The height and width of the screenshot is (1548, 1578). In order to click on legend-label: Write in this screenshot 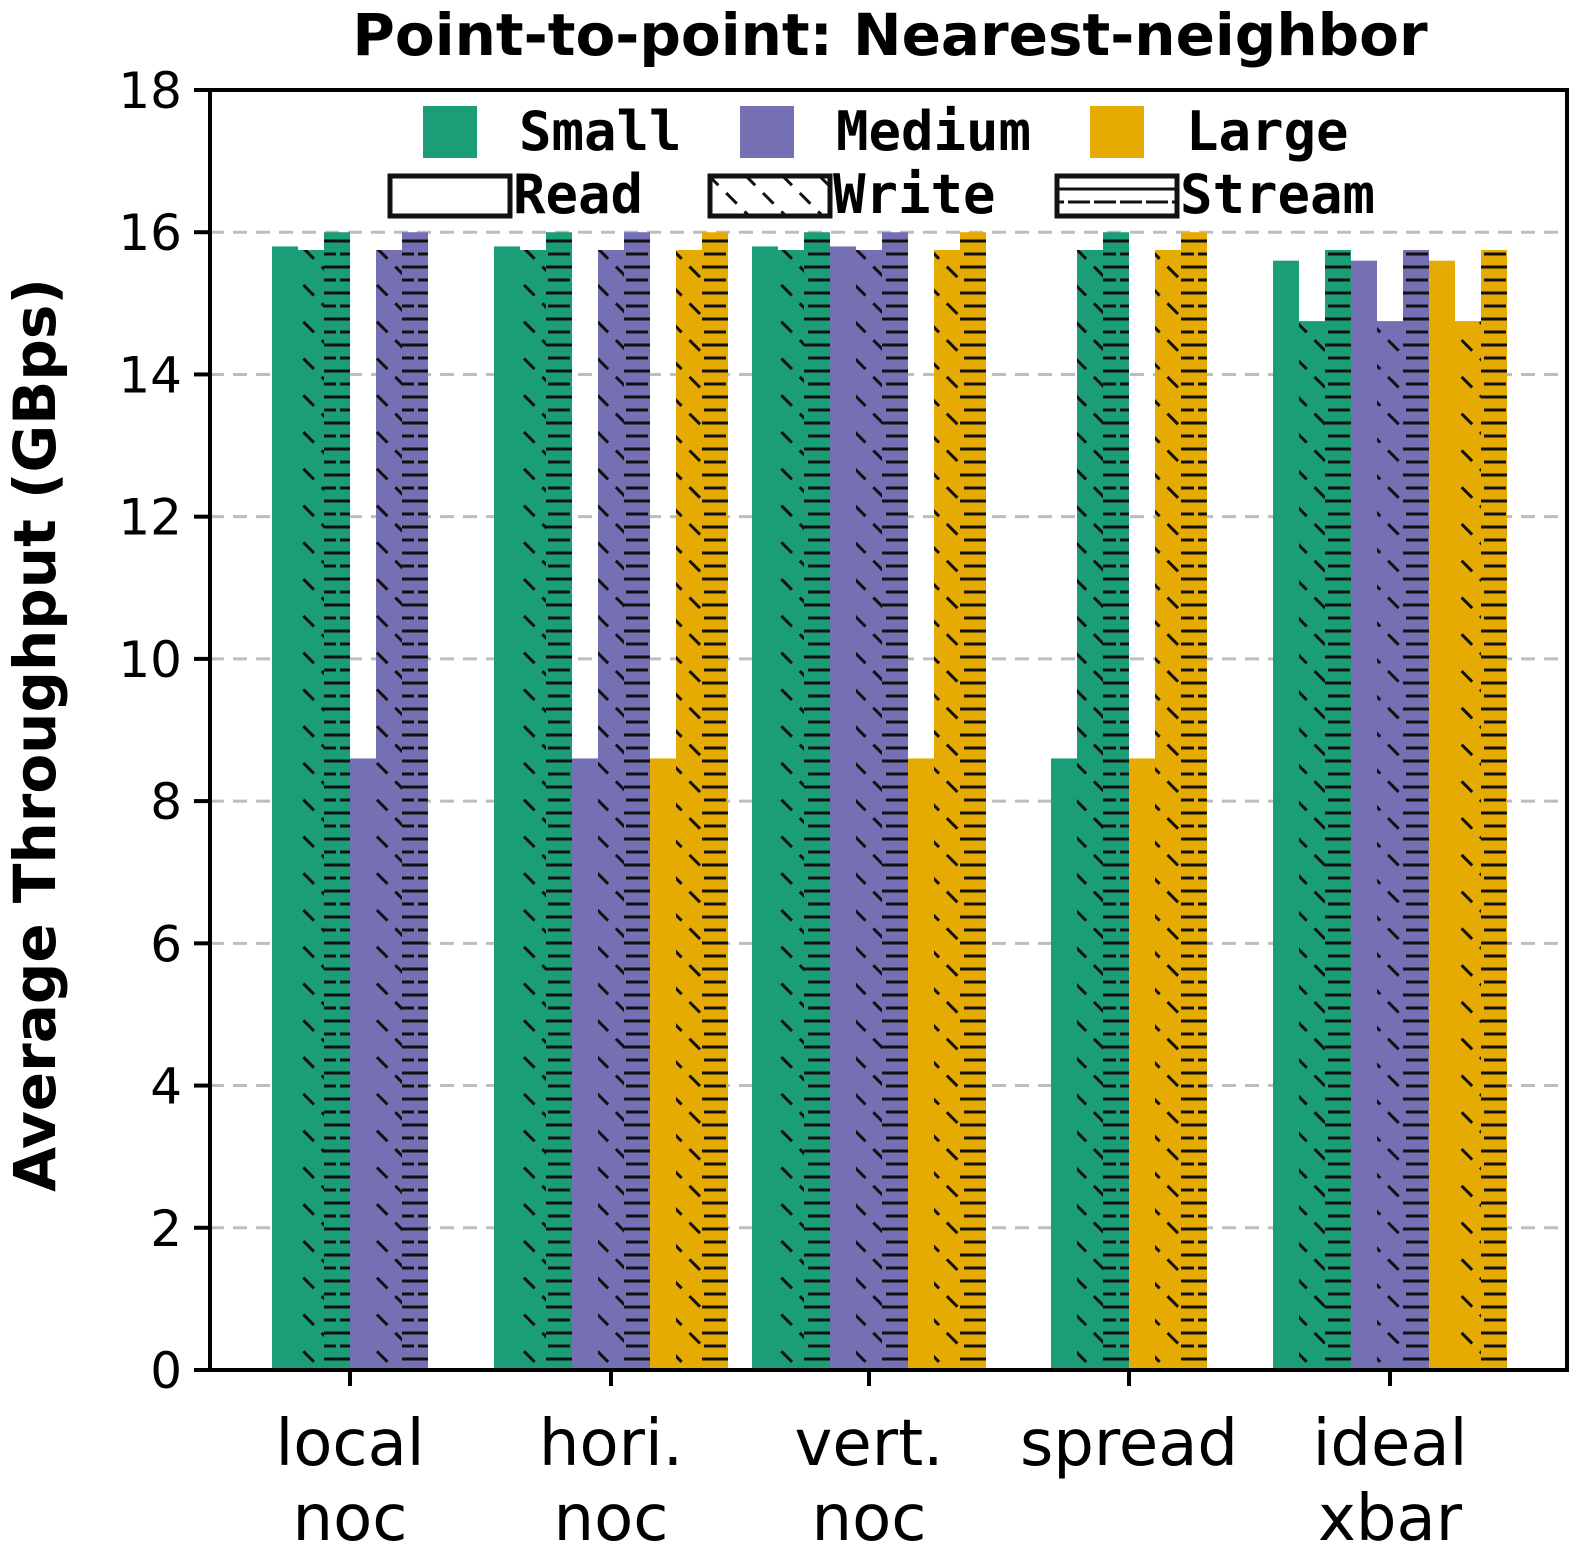, I will do `click(914, 194)`.